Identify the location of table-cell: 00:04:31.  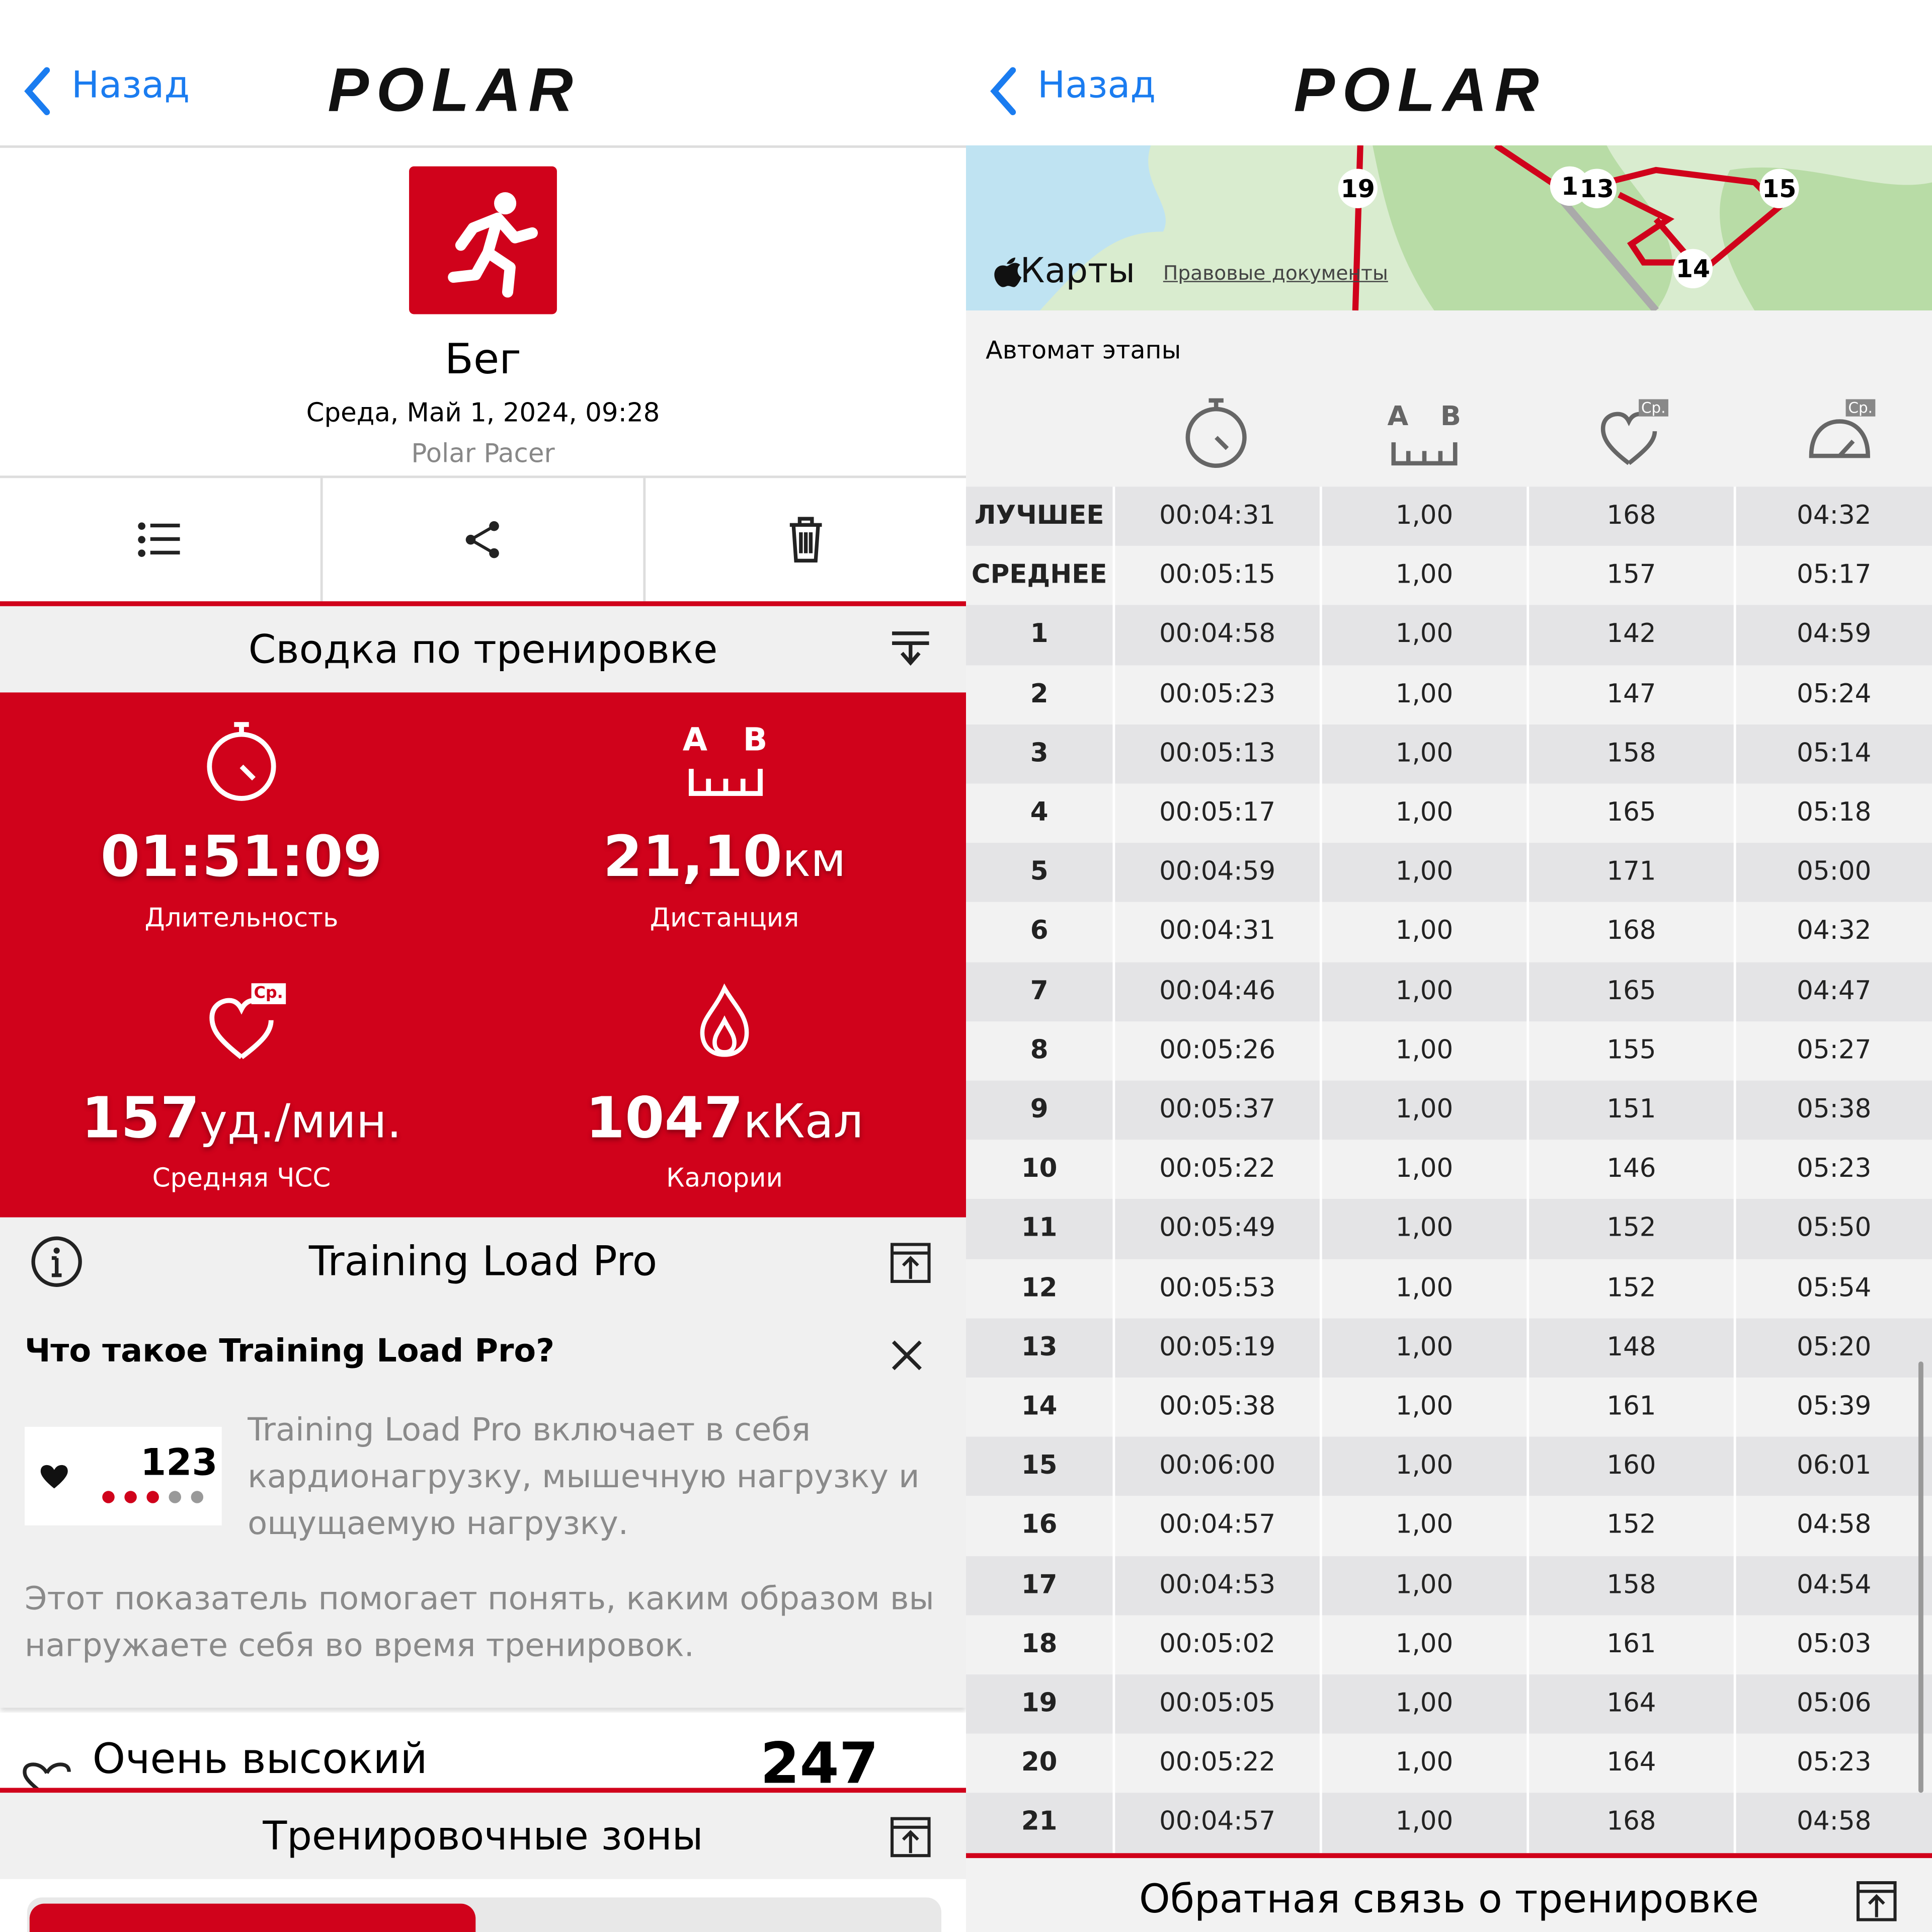
(1217, 931).